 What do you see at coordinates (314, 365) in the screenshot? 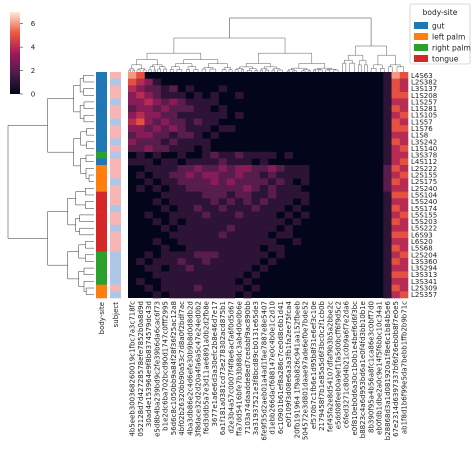
I see `column-label: ef570b7c1fb6e1d95b8f31e6ef3c10e` at bounding box center [314, 365].